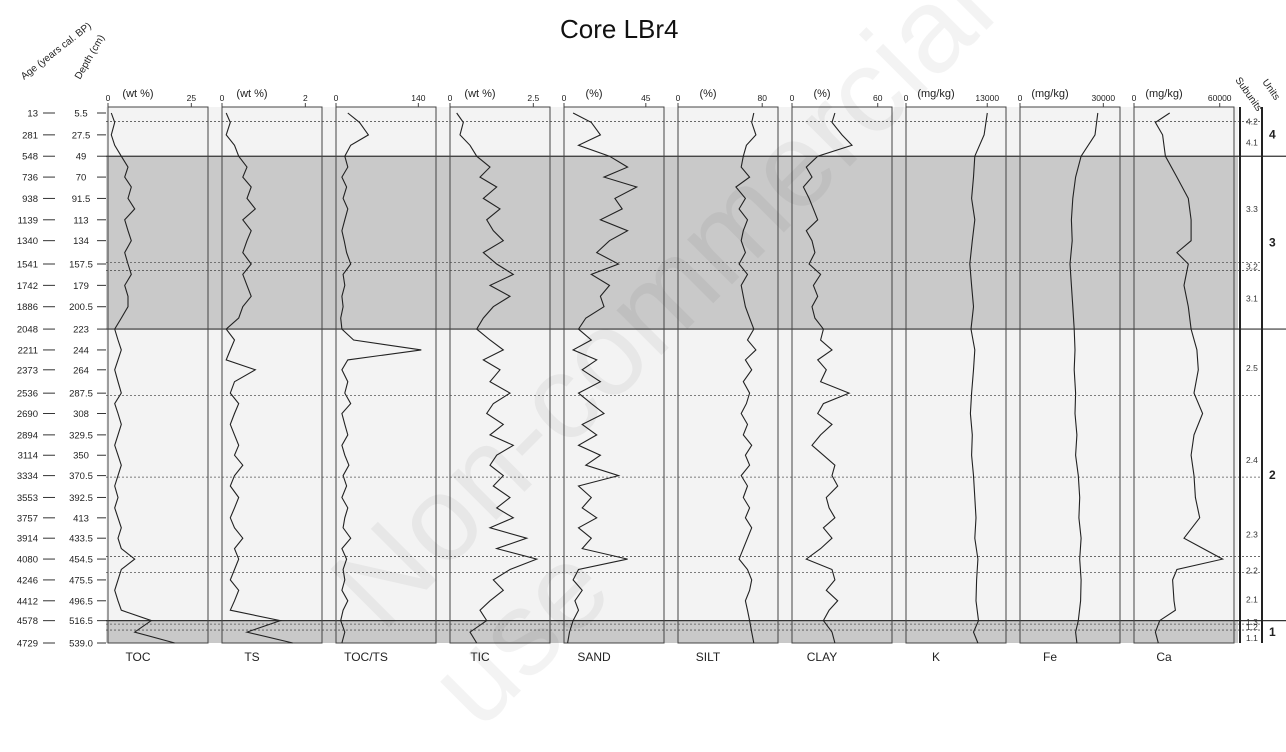  Describe the element at coordinates (81, 265) in the screenshot. I see `depth-tick-label: 157.5` at that location.